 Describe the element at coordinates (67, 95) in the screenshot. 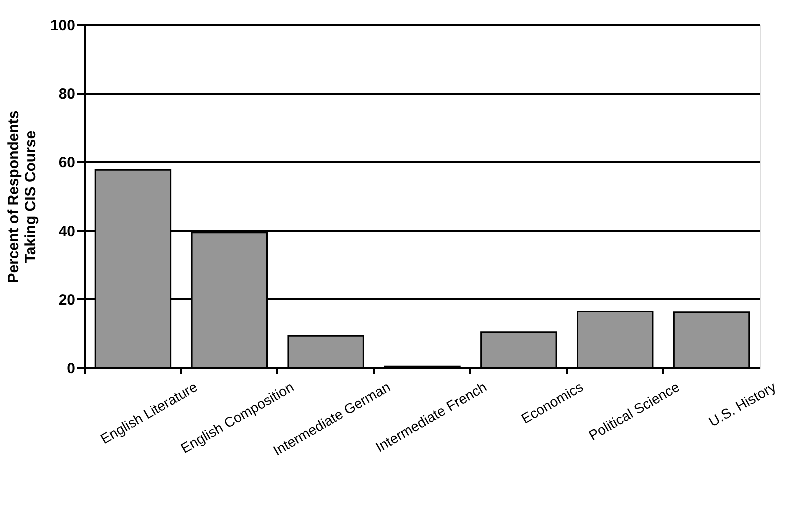

I see `y-tick-label: 80` at that location.